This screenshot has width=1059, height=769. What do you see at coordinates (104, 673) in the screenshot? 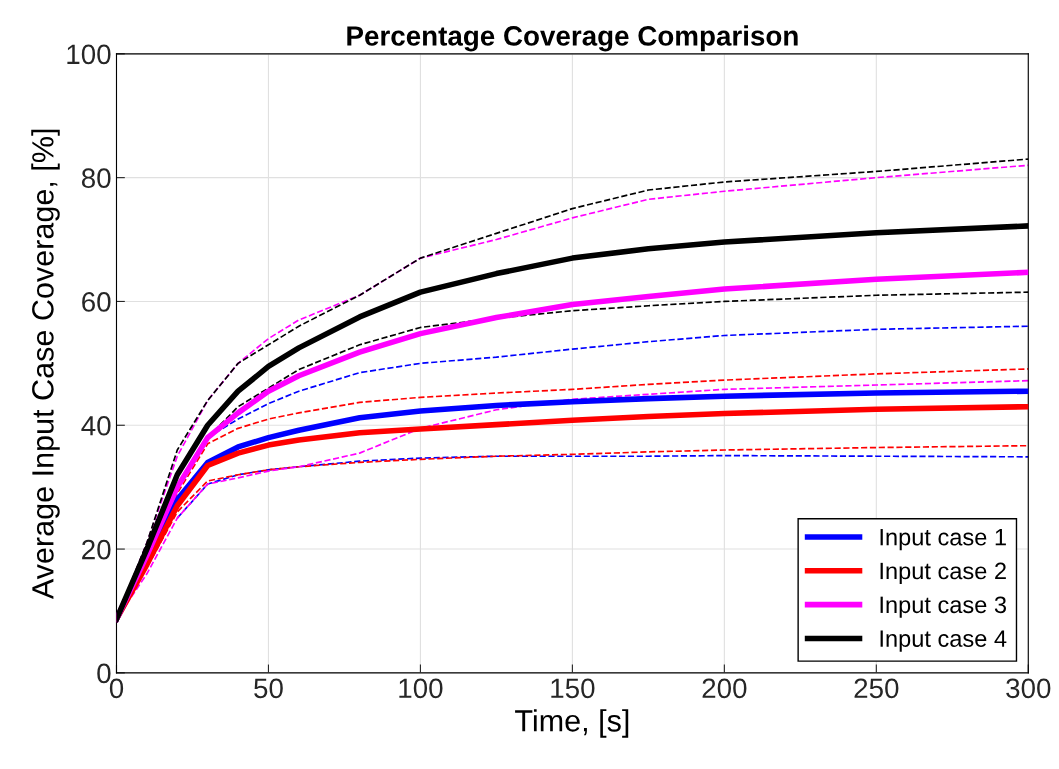
I see `y-tick-label: 0` at bounding box center [104, 673].